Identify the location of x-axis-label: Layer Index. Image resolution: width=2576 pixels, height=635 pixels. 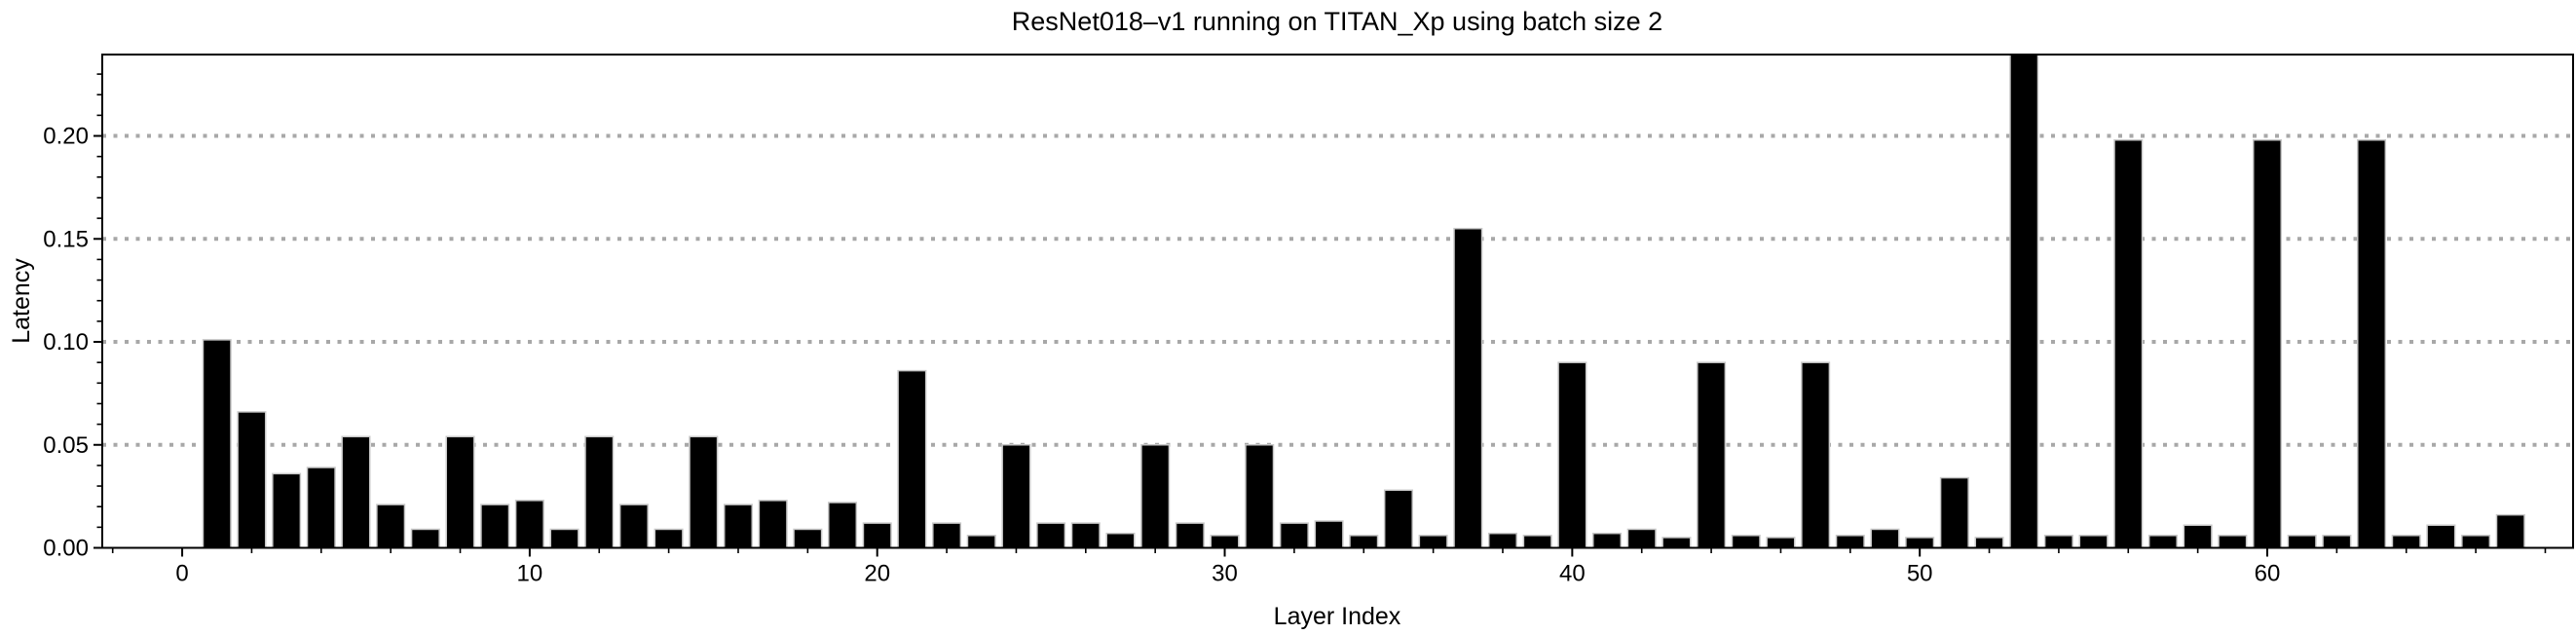
(1337, 616).